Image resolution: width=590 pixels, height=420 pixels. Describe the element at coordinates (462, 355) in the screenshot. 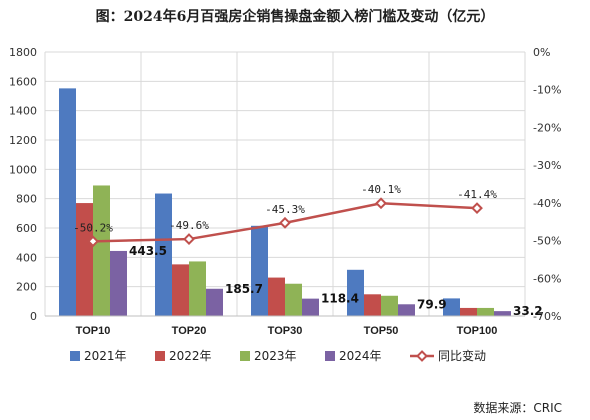

I see `legend-label: 同比变动` at that location.